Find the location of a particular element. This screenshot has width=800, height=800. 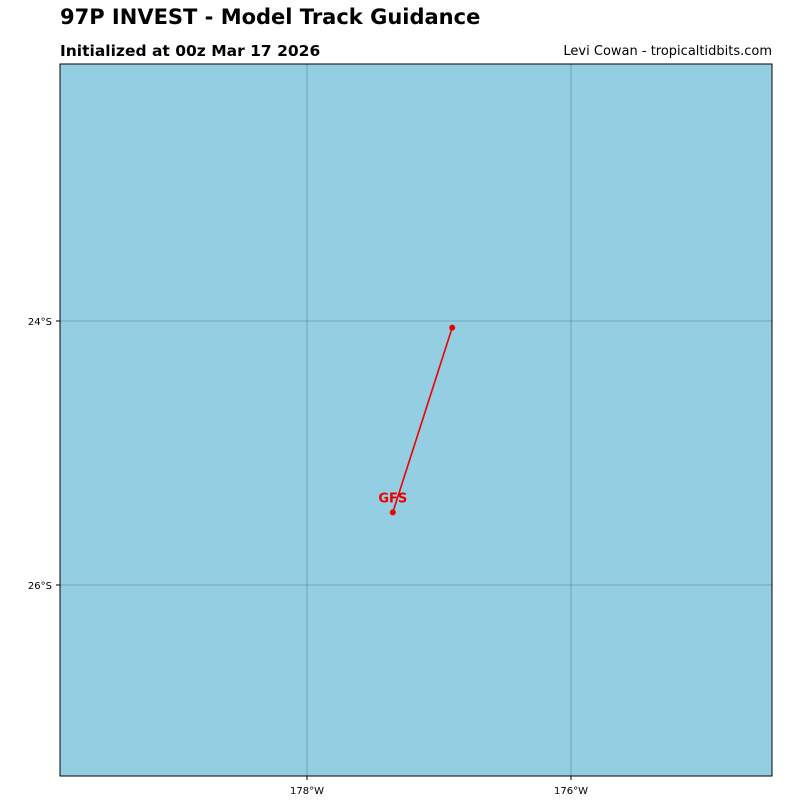

lon-tick-label: 178°W is located at coordinates (307, 791).